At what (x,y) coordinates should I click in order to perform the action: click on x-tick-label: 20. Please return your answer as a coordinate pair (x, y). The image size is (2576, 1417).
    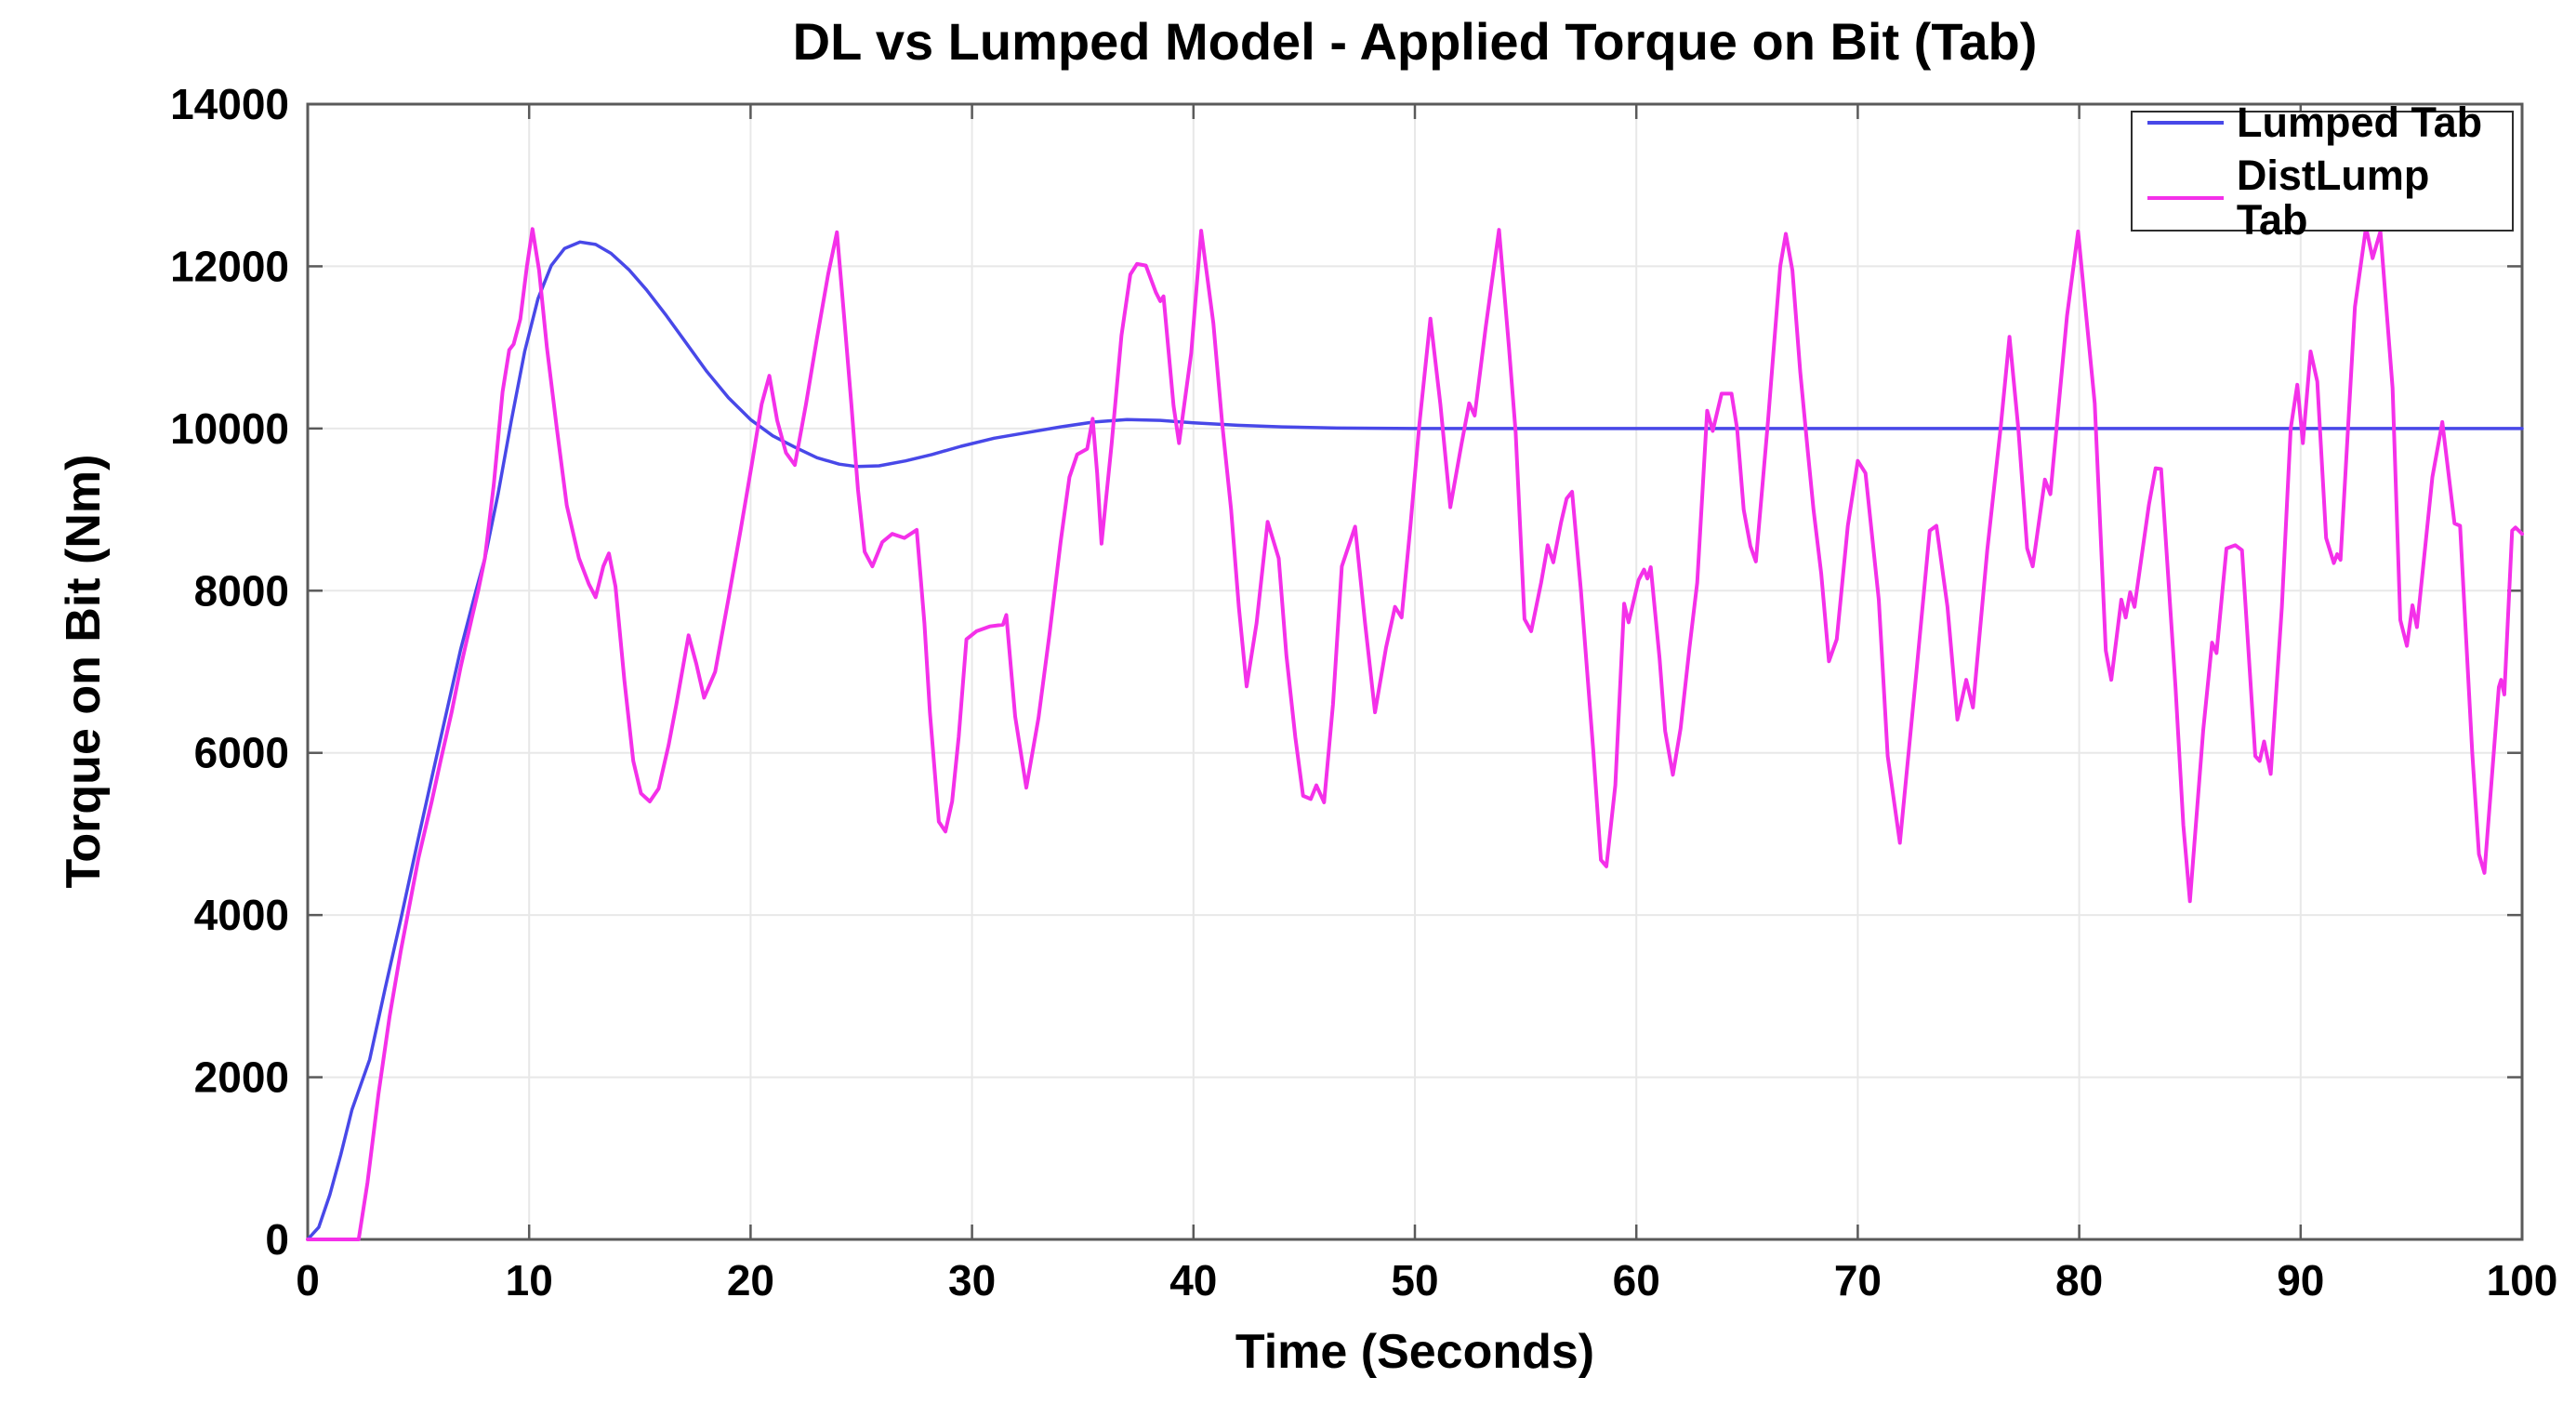
    Looking at the image, I should click on (750, 1280).